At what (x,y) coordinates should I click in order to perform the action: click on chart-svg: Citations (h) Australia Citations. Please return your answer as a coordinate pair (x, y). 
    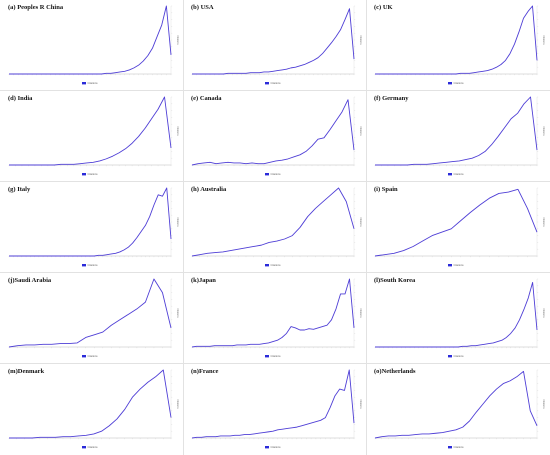
    Looking at the image, I should click on (276, 226).